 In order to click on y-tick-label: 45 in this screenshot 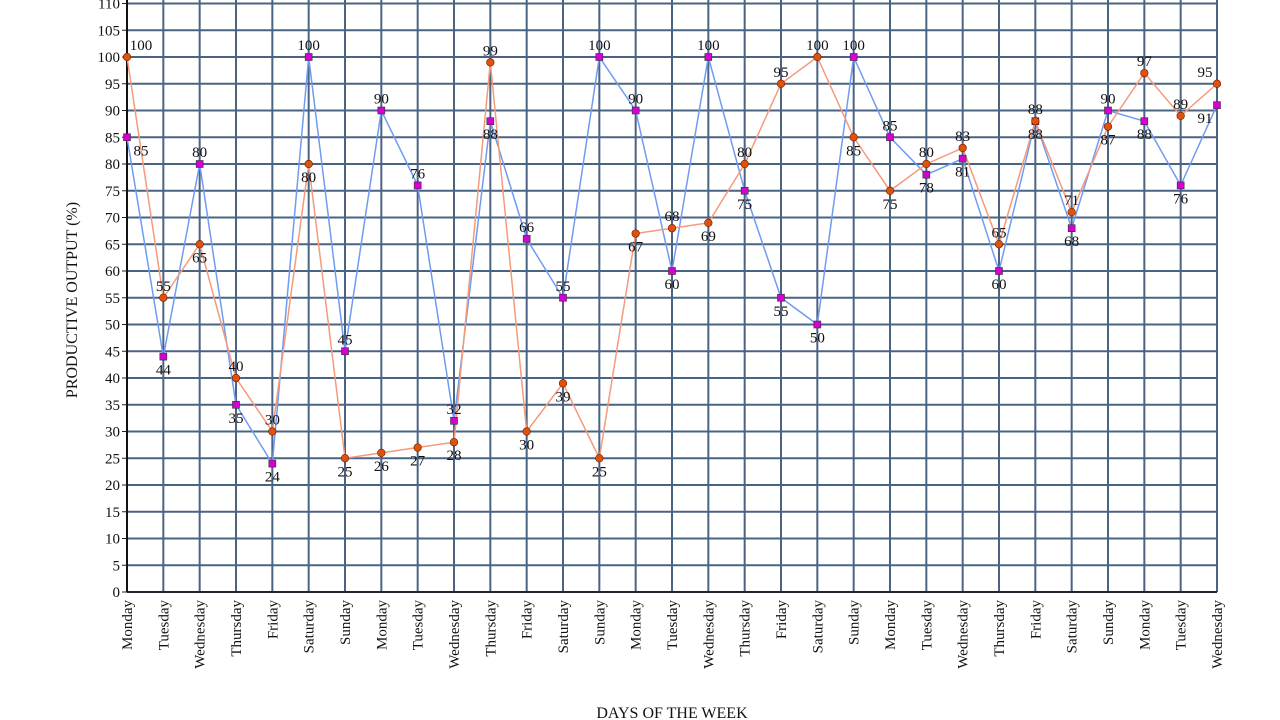, I will do `click(112, 352)`.